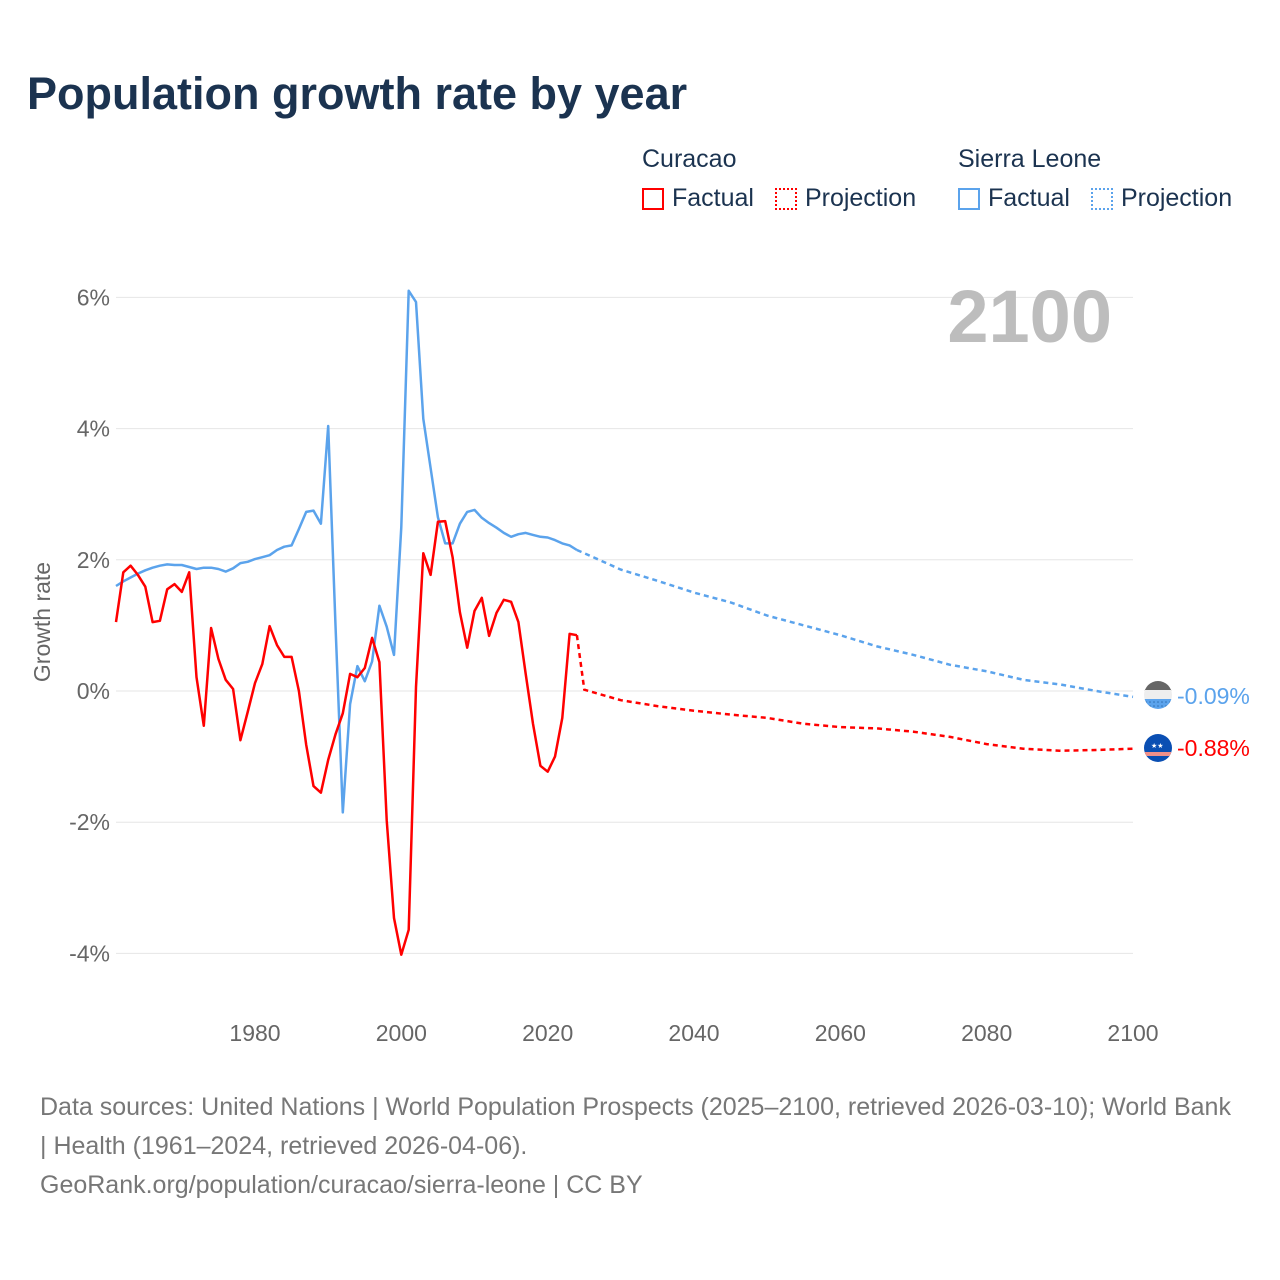  I want to click on y-tick-label: 4%, so click(93, 429).